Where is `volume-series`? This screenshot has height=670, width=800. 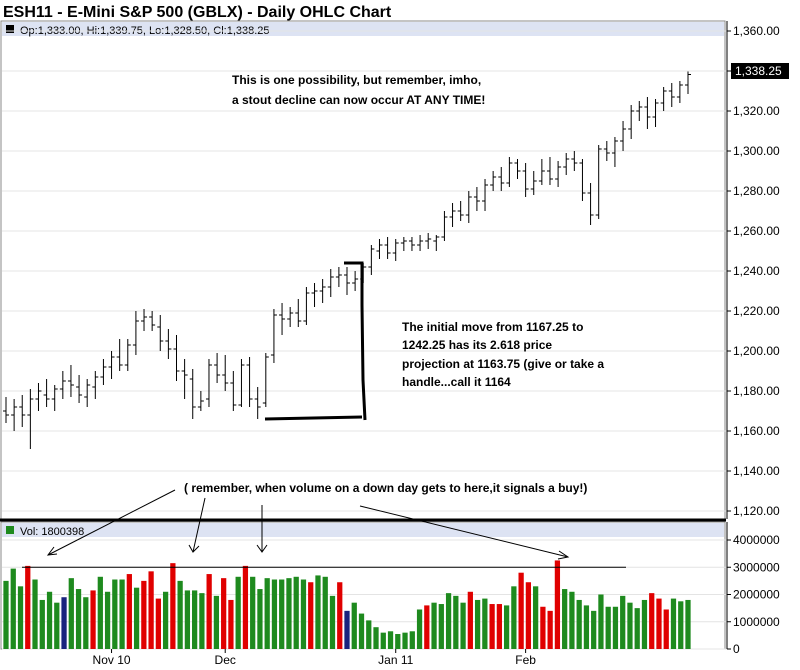 volume-series is located at coordinates (347, 604).